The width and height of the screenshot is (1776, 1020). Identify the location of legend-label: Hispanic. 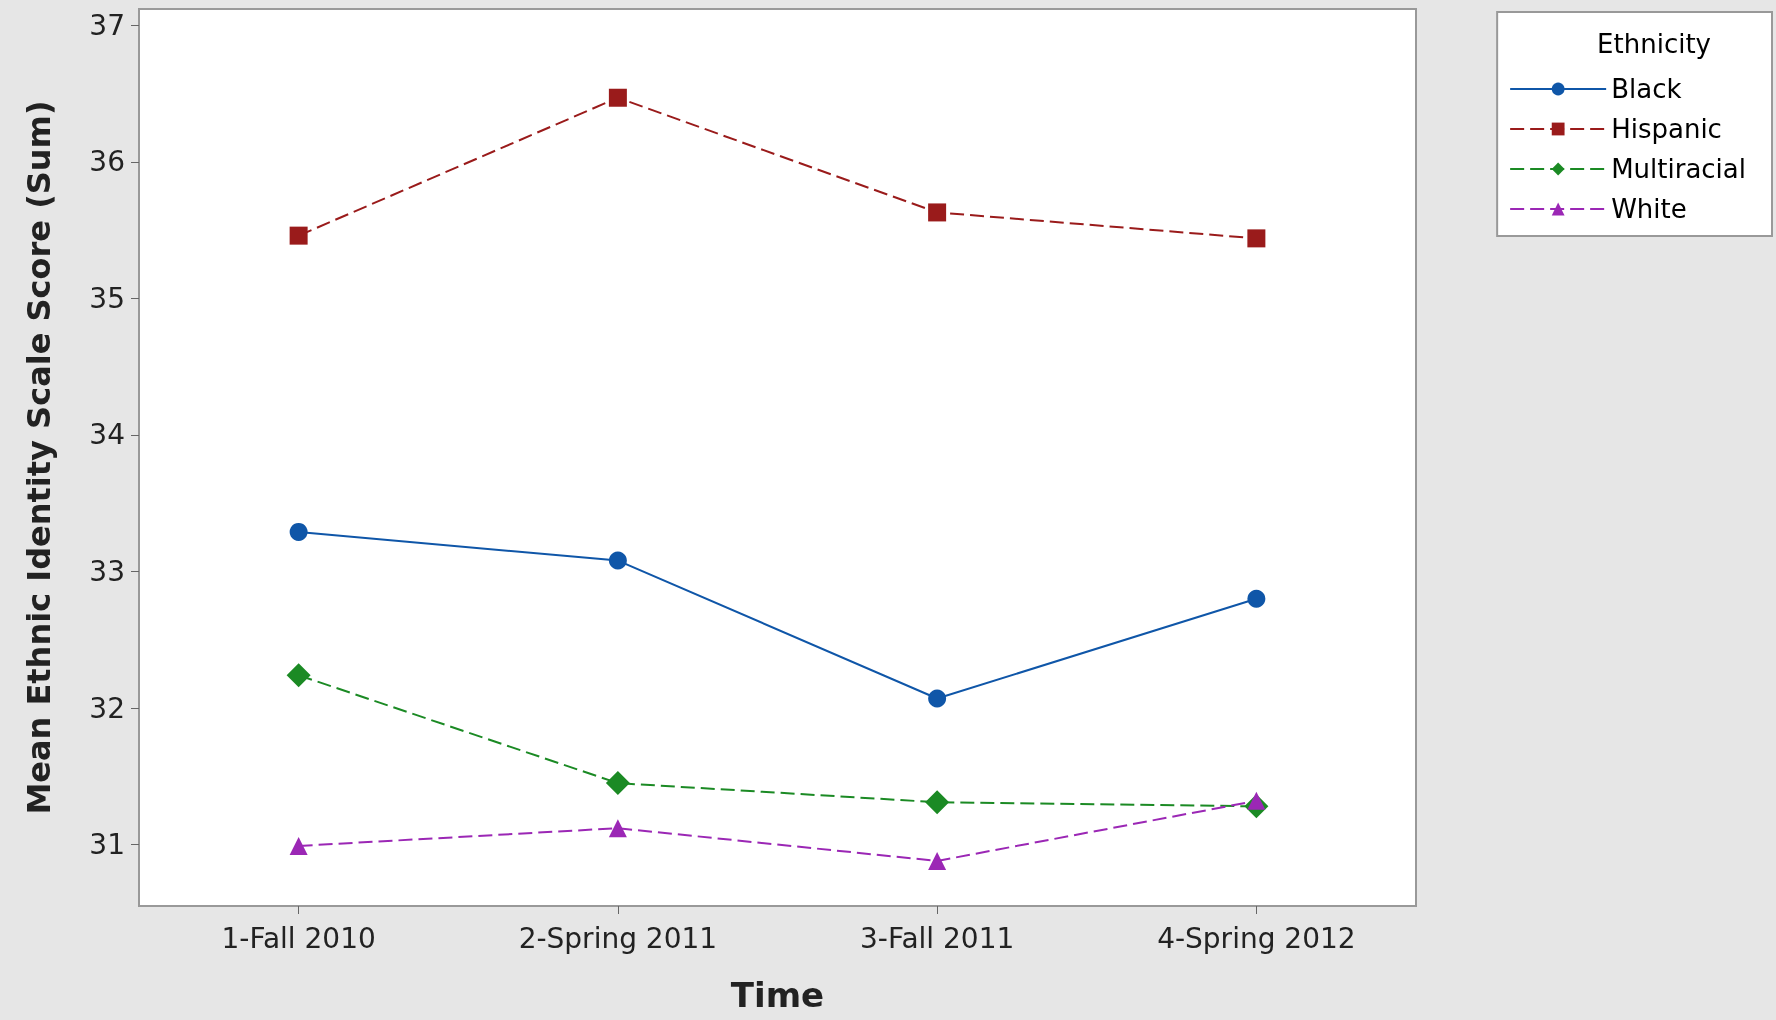
(1666, 129).